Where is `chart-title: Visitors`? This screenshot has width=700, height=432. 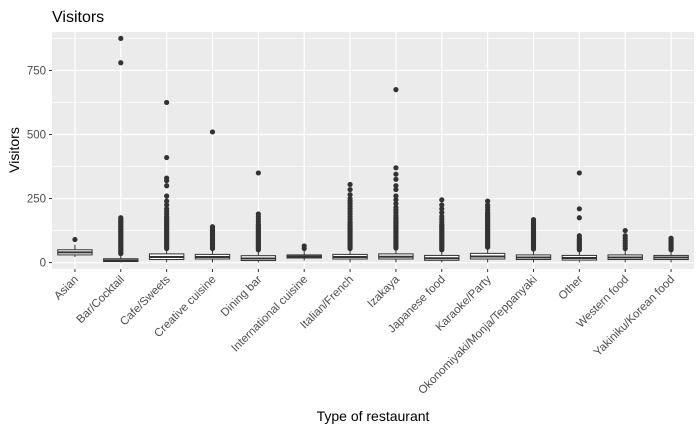
chart-title: Visitors is located at coordinates (78, 17).